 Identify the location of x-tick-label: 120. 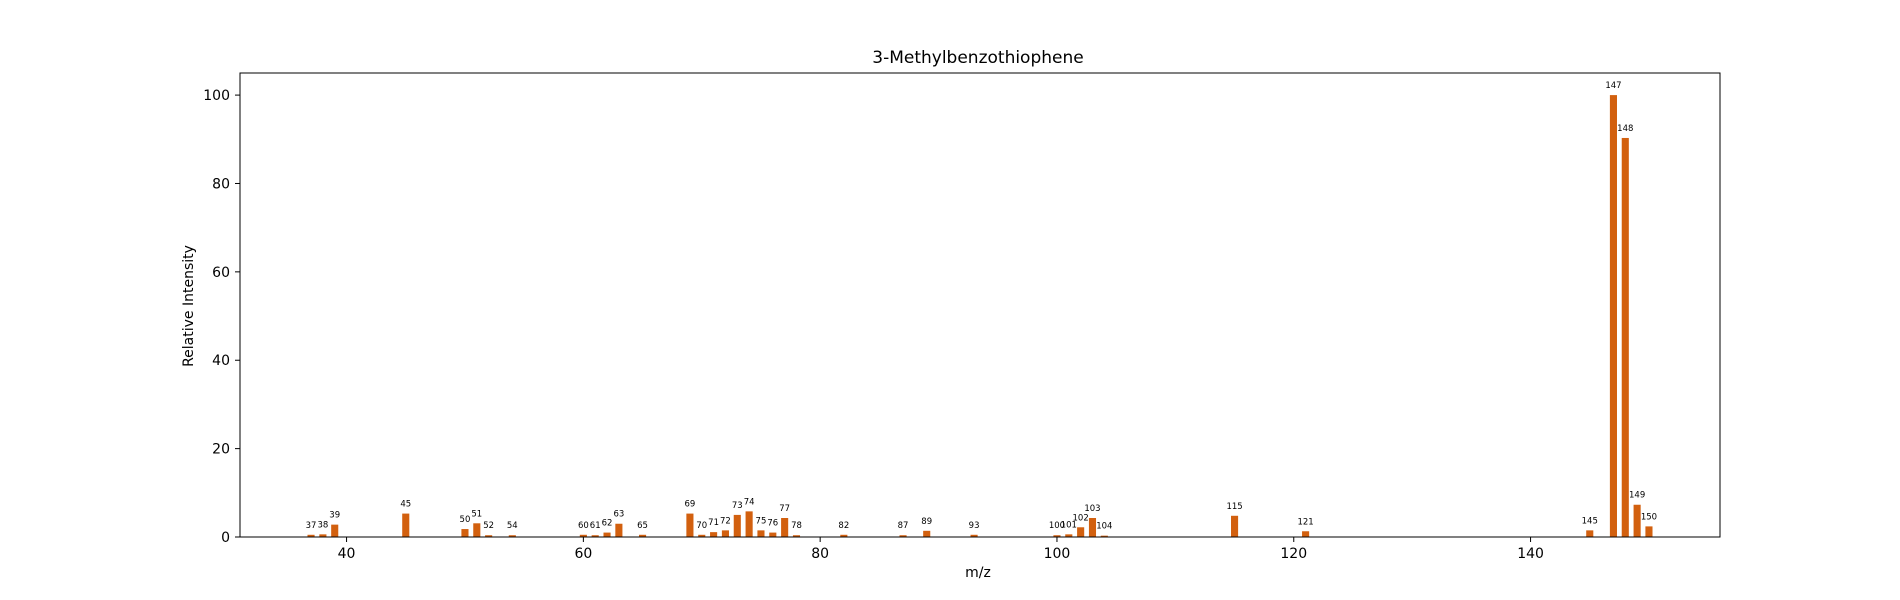
(1293, 554).